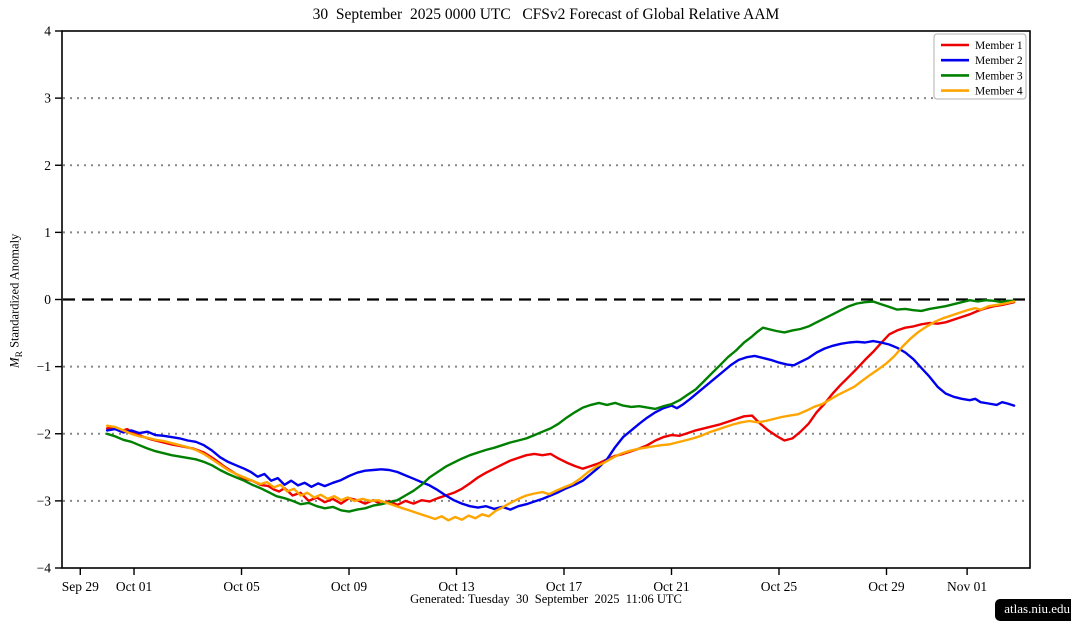  What do you see at coordinates (886, 586) in the screenshot?
I see `x-tick-label: Oct 29` at bounding box center [886, 586].